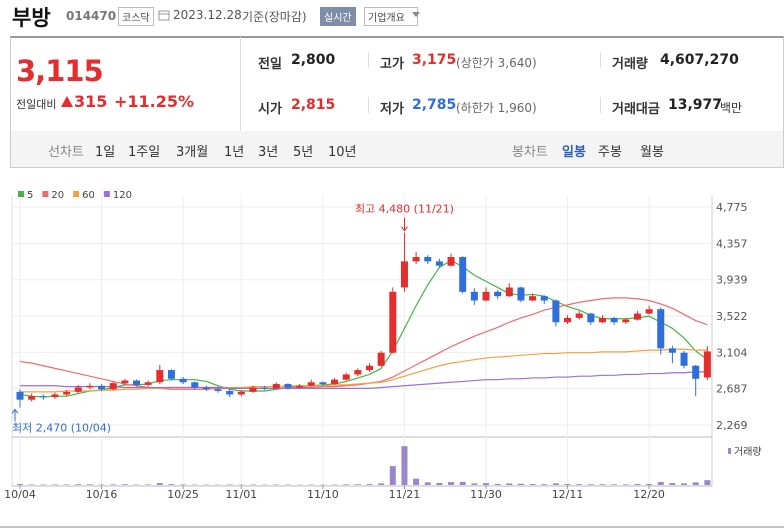 The height and width of the screenshot is (530, 784). Describe the element at coordinates (404, 209) in the screenshot. I see `high-annotation: 최고 4,480 (11/21)` at that location.